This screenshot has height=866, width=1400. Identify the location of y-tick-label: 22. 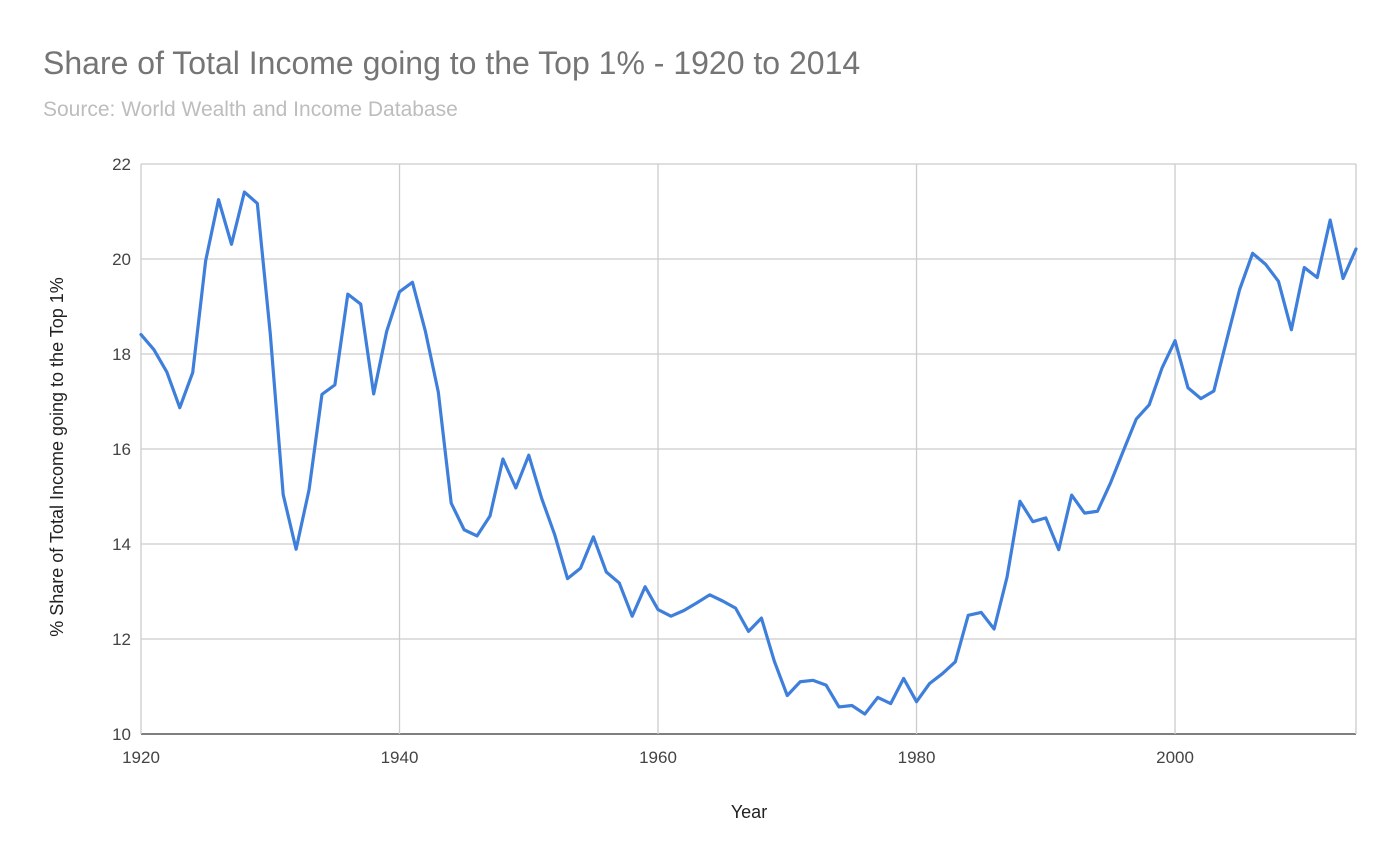
(121, 164).